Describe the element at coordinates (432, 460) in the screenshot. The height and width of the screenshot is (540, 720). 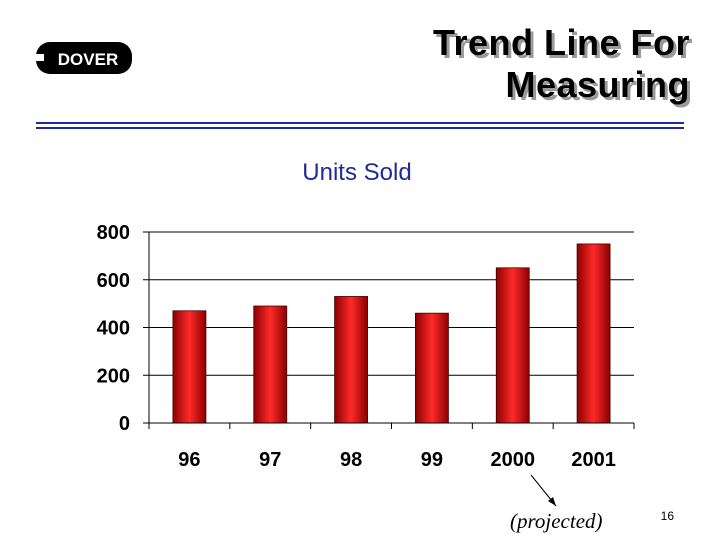
I see `x-tick-label: 99` at that location.